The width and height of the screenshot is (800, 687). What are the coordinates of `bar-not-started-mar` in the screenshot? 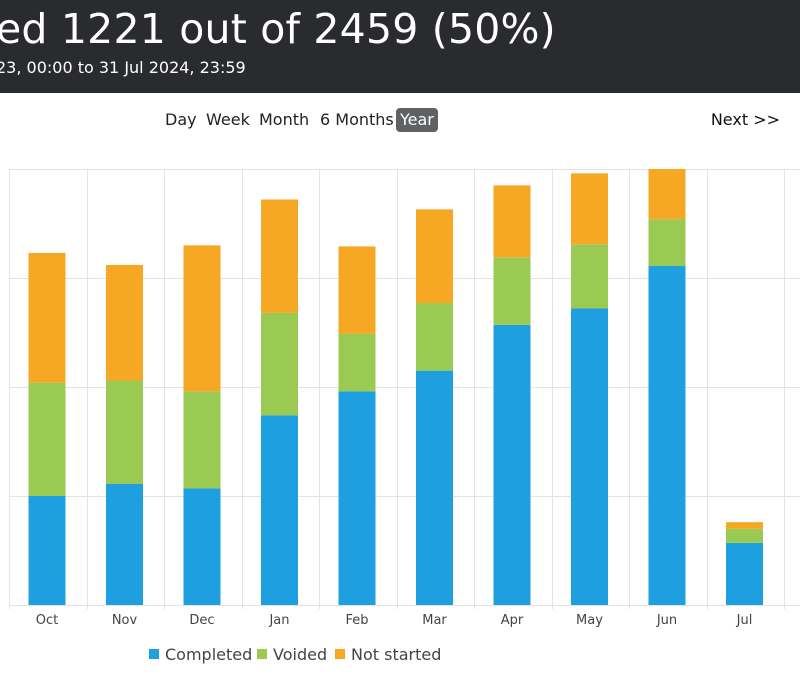 It's located at (434, 256).